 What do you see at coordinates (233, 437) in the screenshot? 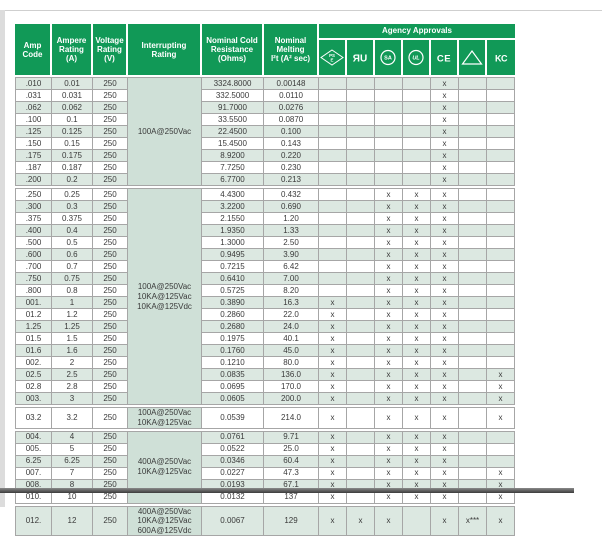
I see `cold-resistance-cell: 0.0761` at bounding box center [233, 437].